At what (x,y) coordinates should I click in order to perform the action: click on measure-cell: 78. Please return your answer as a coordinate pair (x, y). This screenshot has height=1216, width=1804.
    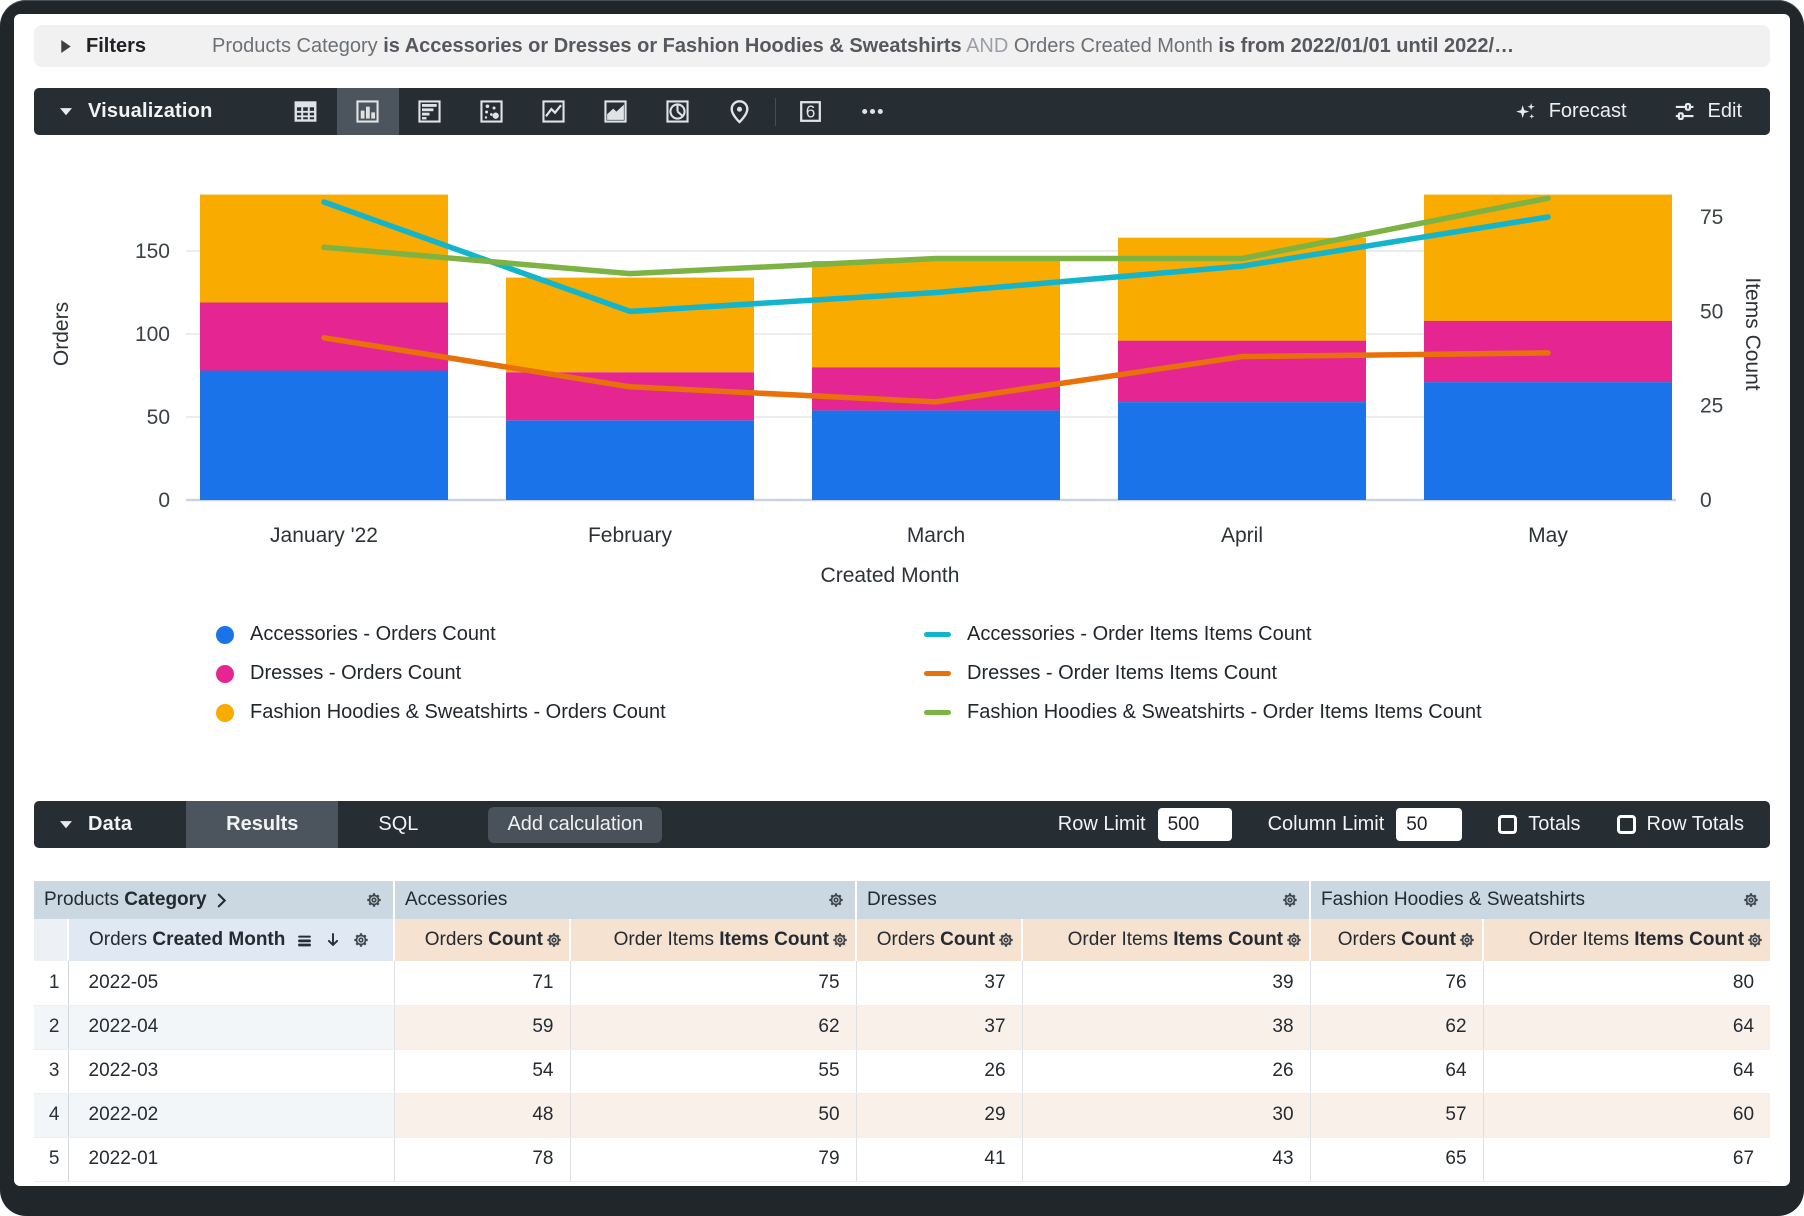
    Looking at the image, I should click on (482, 1159).